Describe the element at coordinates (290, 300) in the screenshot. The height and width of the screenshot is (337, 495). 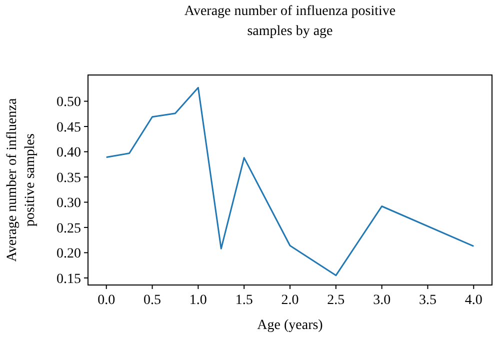
I see `x-tick-label: 2.0` at that location.